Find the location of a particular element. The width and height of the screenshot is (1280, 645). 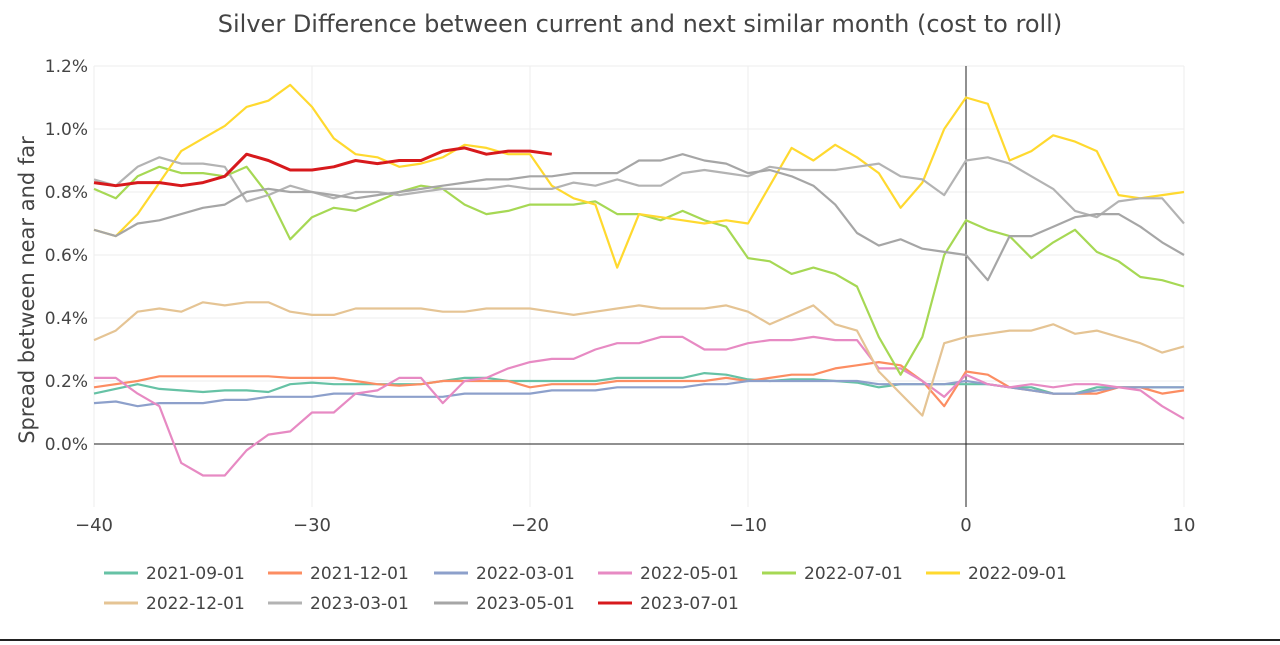

legend-item: 2022-12-01 is located at coordinates (174, 604).